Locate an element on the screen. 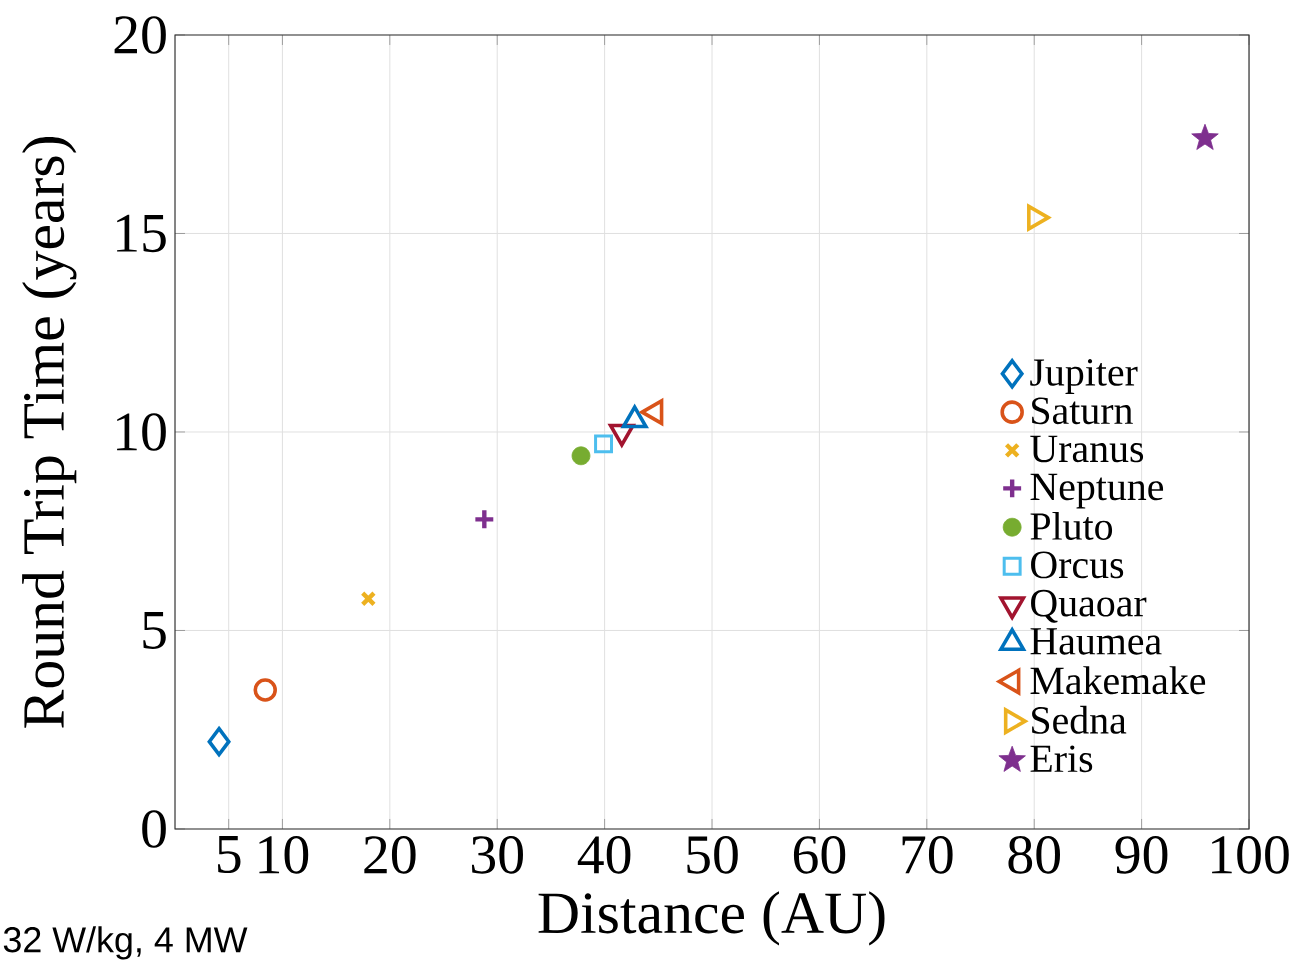 The width and height of the screenshot is (1314, 964). y-tick-label: 15 is located at coordinates (141, 233).